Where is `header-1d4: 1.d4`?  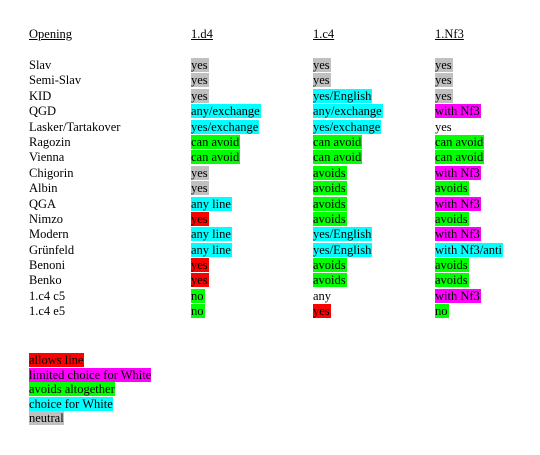 header-1d4: 1.d4 is located at coordinates (202, 34).